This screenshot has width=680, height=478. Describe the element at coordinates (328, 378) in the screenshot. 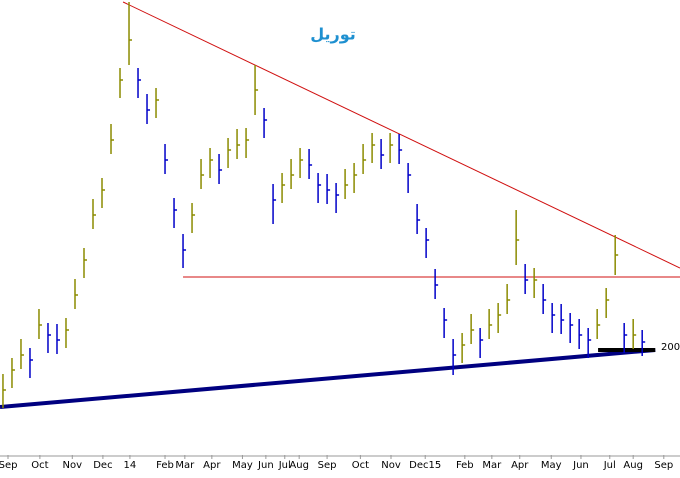

I see `trend-line` at that location.